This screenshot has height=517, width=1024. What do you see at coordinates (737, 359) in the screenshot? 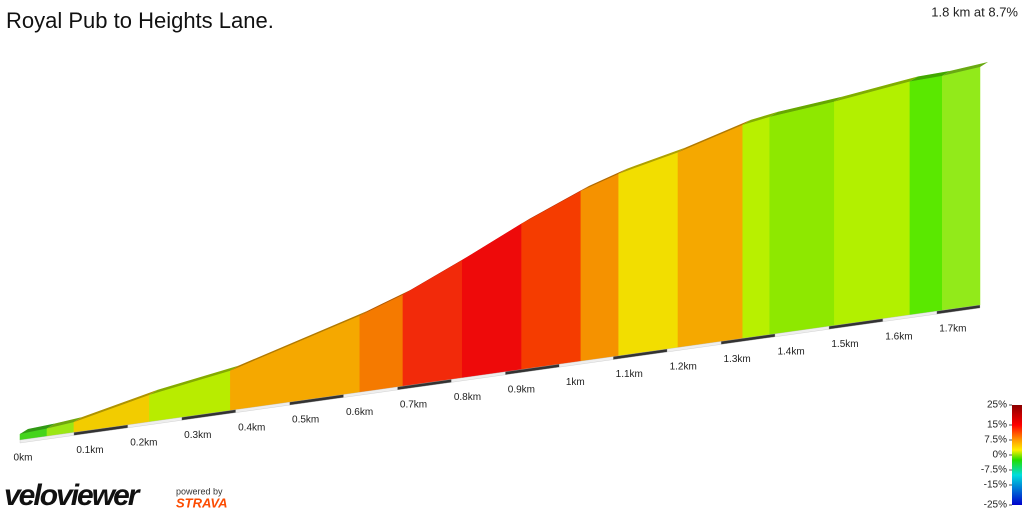
I see `x-tick-label: 1.3km` at bounding box center [737, 359].